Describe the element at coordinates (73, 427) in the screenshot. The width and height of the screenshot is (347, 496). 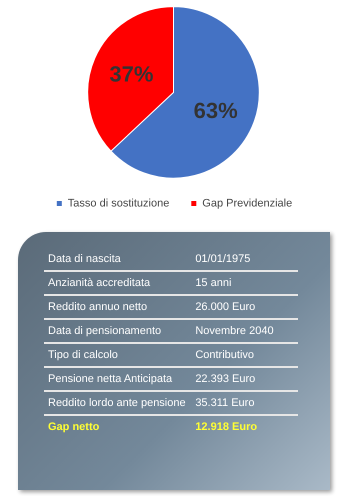
I see `text: Gap netto` at that location.